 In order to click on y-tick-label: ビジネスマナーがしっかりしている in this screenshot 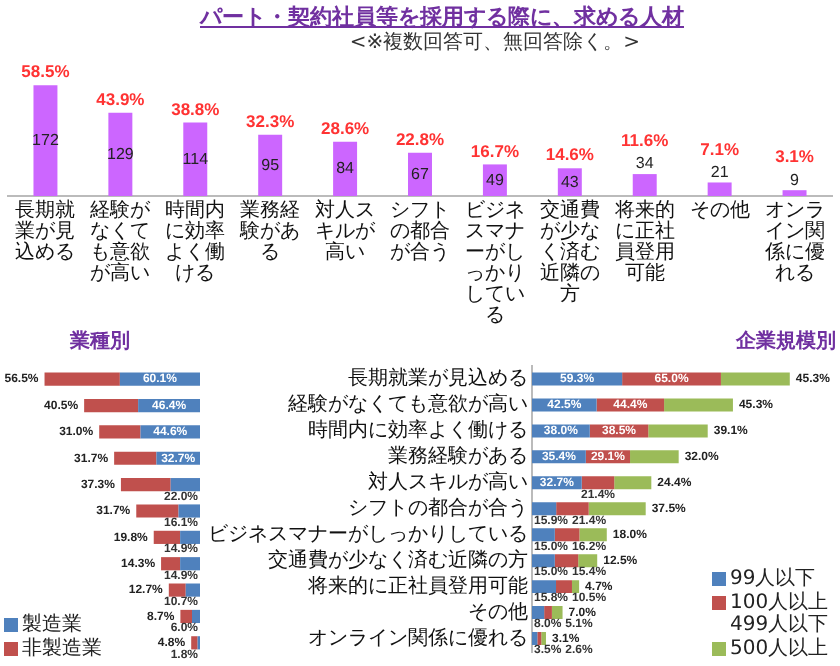, I will do `click(368, 534)`.